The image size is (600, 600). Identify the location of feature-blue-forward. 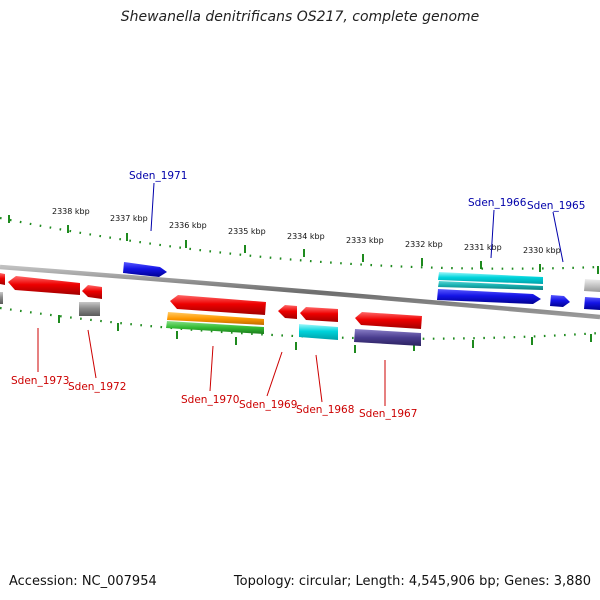
(489, 296).